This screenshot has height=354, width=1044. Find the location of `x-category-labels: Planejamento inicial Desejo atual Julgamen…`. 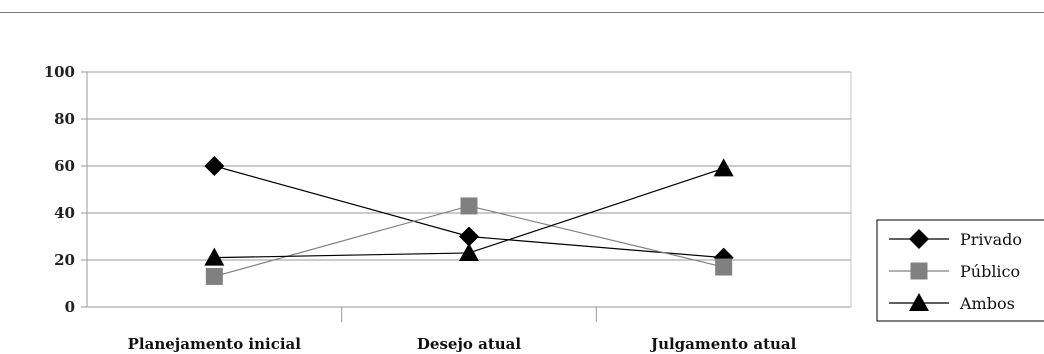

x-category-labels: Planejamento inicial Desejo atual Julgamen… is located at coordinates (462, 344).